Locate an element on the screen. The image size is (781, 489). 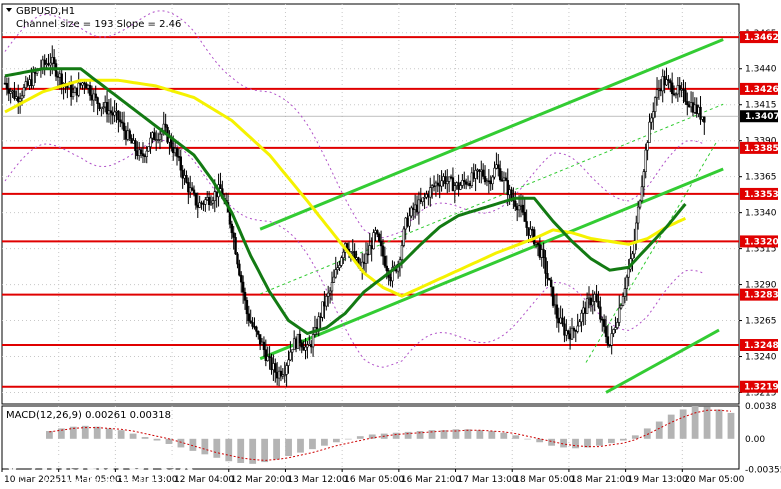
level-tag is located at coordinates (759, 294).